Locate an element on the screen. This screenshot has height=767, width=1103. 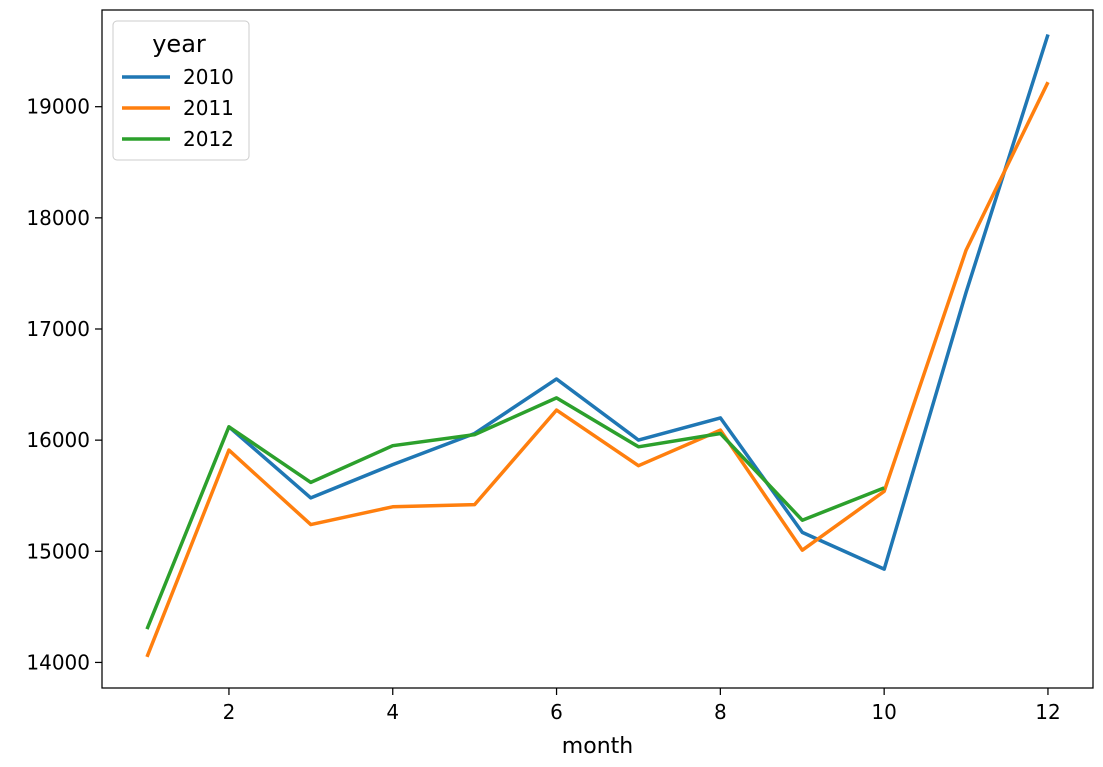
y-axis: 14000 15000 16000 17000 18000 19000 is located at coordinates (64, 384).